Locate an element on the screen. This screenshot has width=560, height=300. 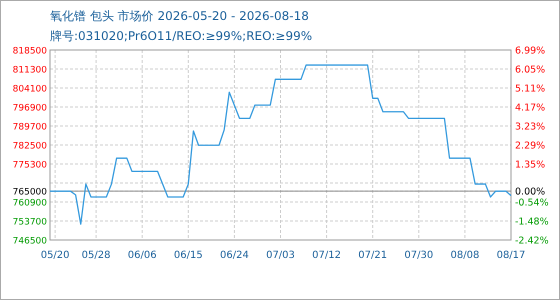
y-tick-label: 818500 is located at coordinates (30, 51).